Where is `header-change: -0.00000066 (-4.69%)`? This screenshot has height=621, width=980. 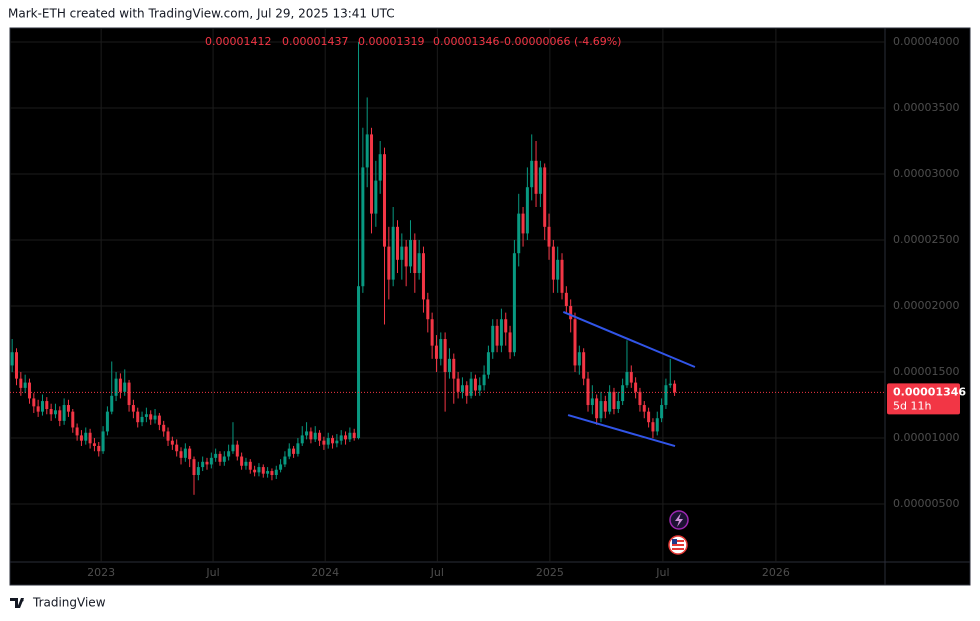
header-change: -0.00000066 (-4.69%) is located at coordinates (560, 41).